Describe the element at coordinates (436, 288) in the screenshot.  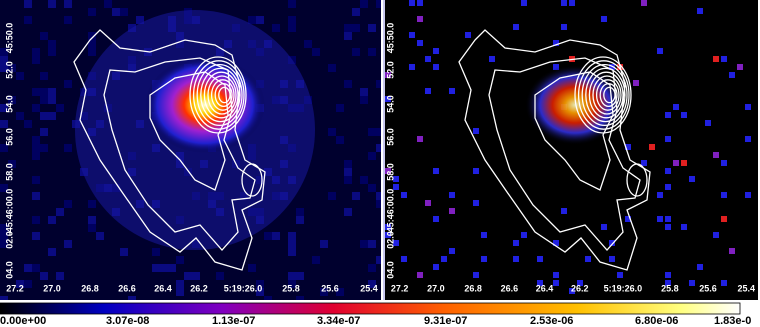
I see `x-tick-label: 27.0` at that location.